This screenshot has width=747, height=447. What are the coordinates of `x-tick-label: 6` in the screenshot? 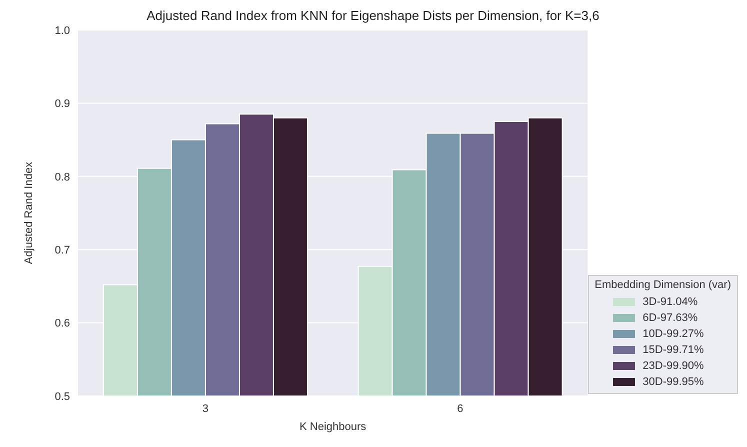 It's located at (460, 408).